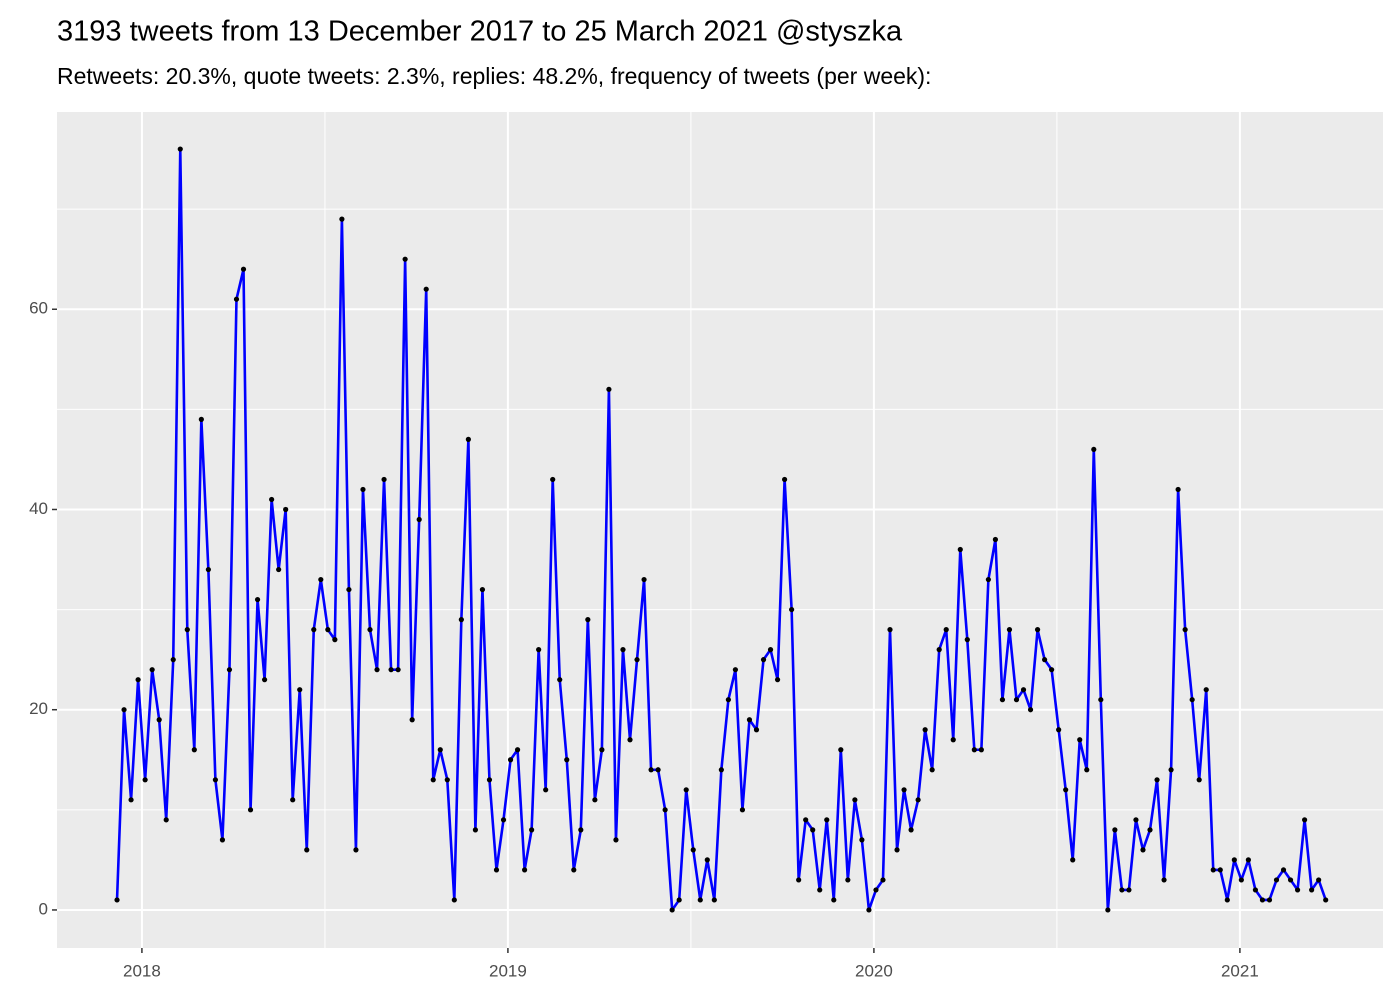  I want to click on x-tick-label: 2020, so click(874, 970).